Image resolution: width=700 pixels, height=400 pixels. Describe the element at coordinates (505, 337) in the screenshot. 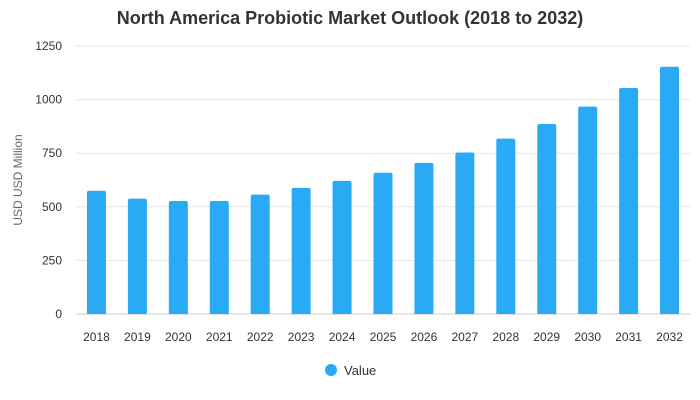

I see `x-tick-label: 2028` at that location.